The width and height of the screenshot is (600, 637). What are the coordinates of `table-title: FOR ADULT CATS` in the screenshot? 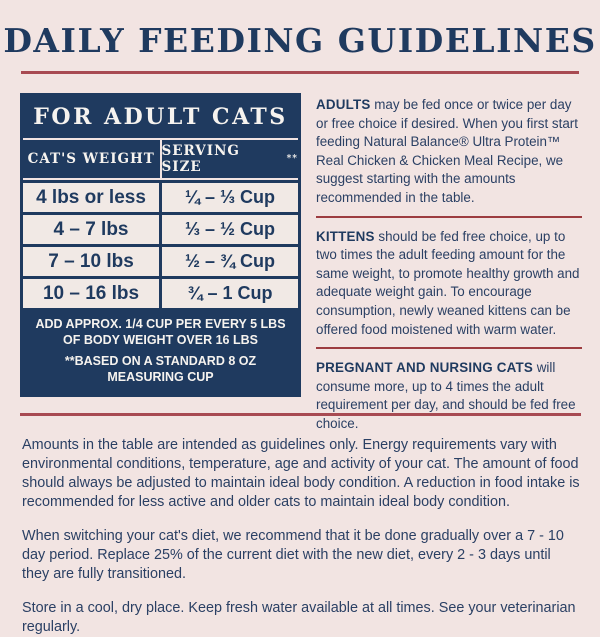 It's located at (160, 117).